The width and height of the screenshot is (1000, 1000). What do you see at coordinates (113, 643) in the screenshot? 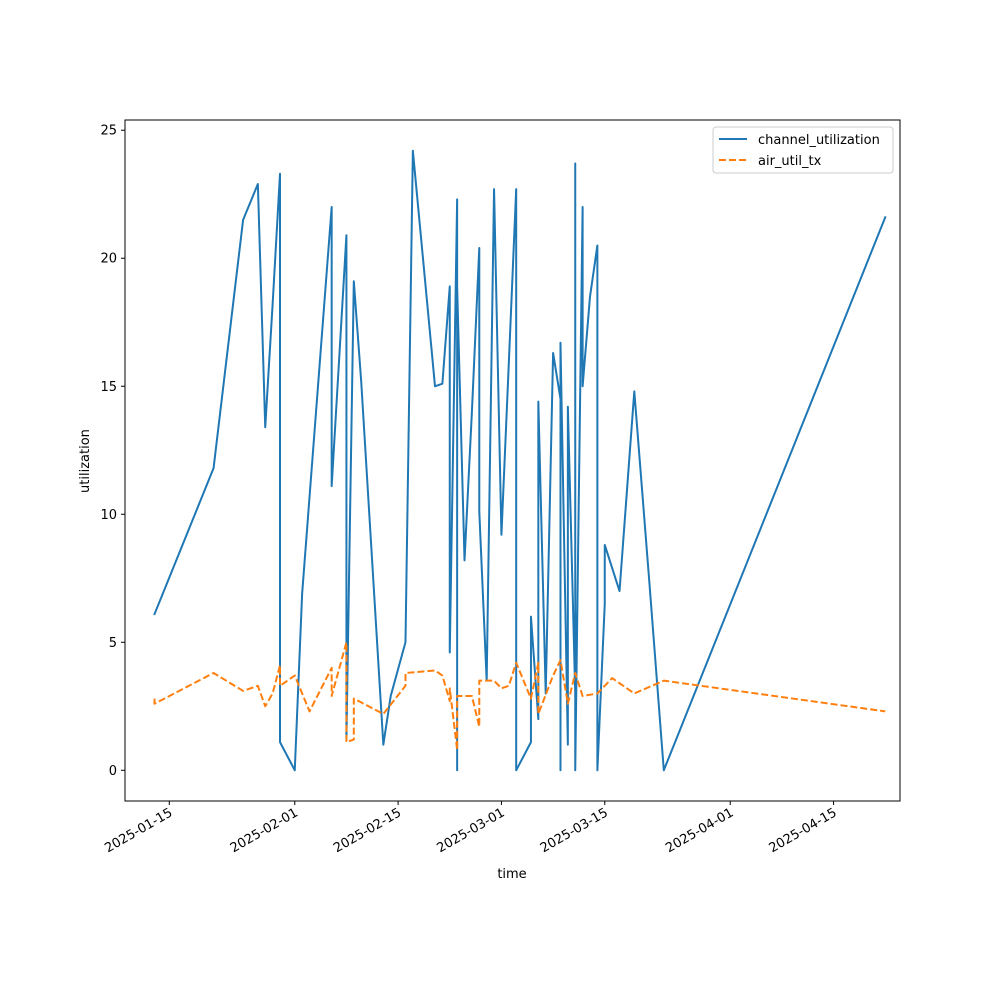
I see `y-tick-label: 5` at bounding box center [113, 643].